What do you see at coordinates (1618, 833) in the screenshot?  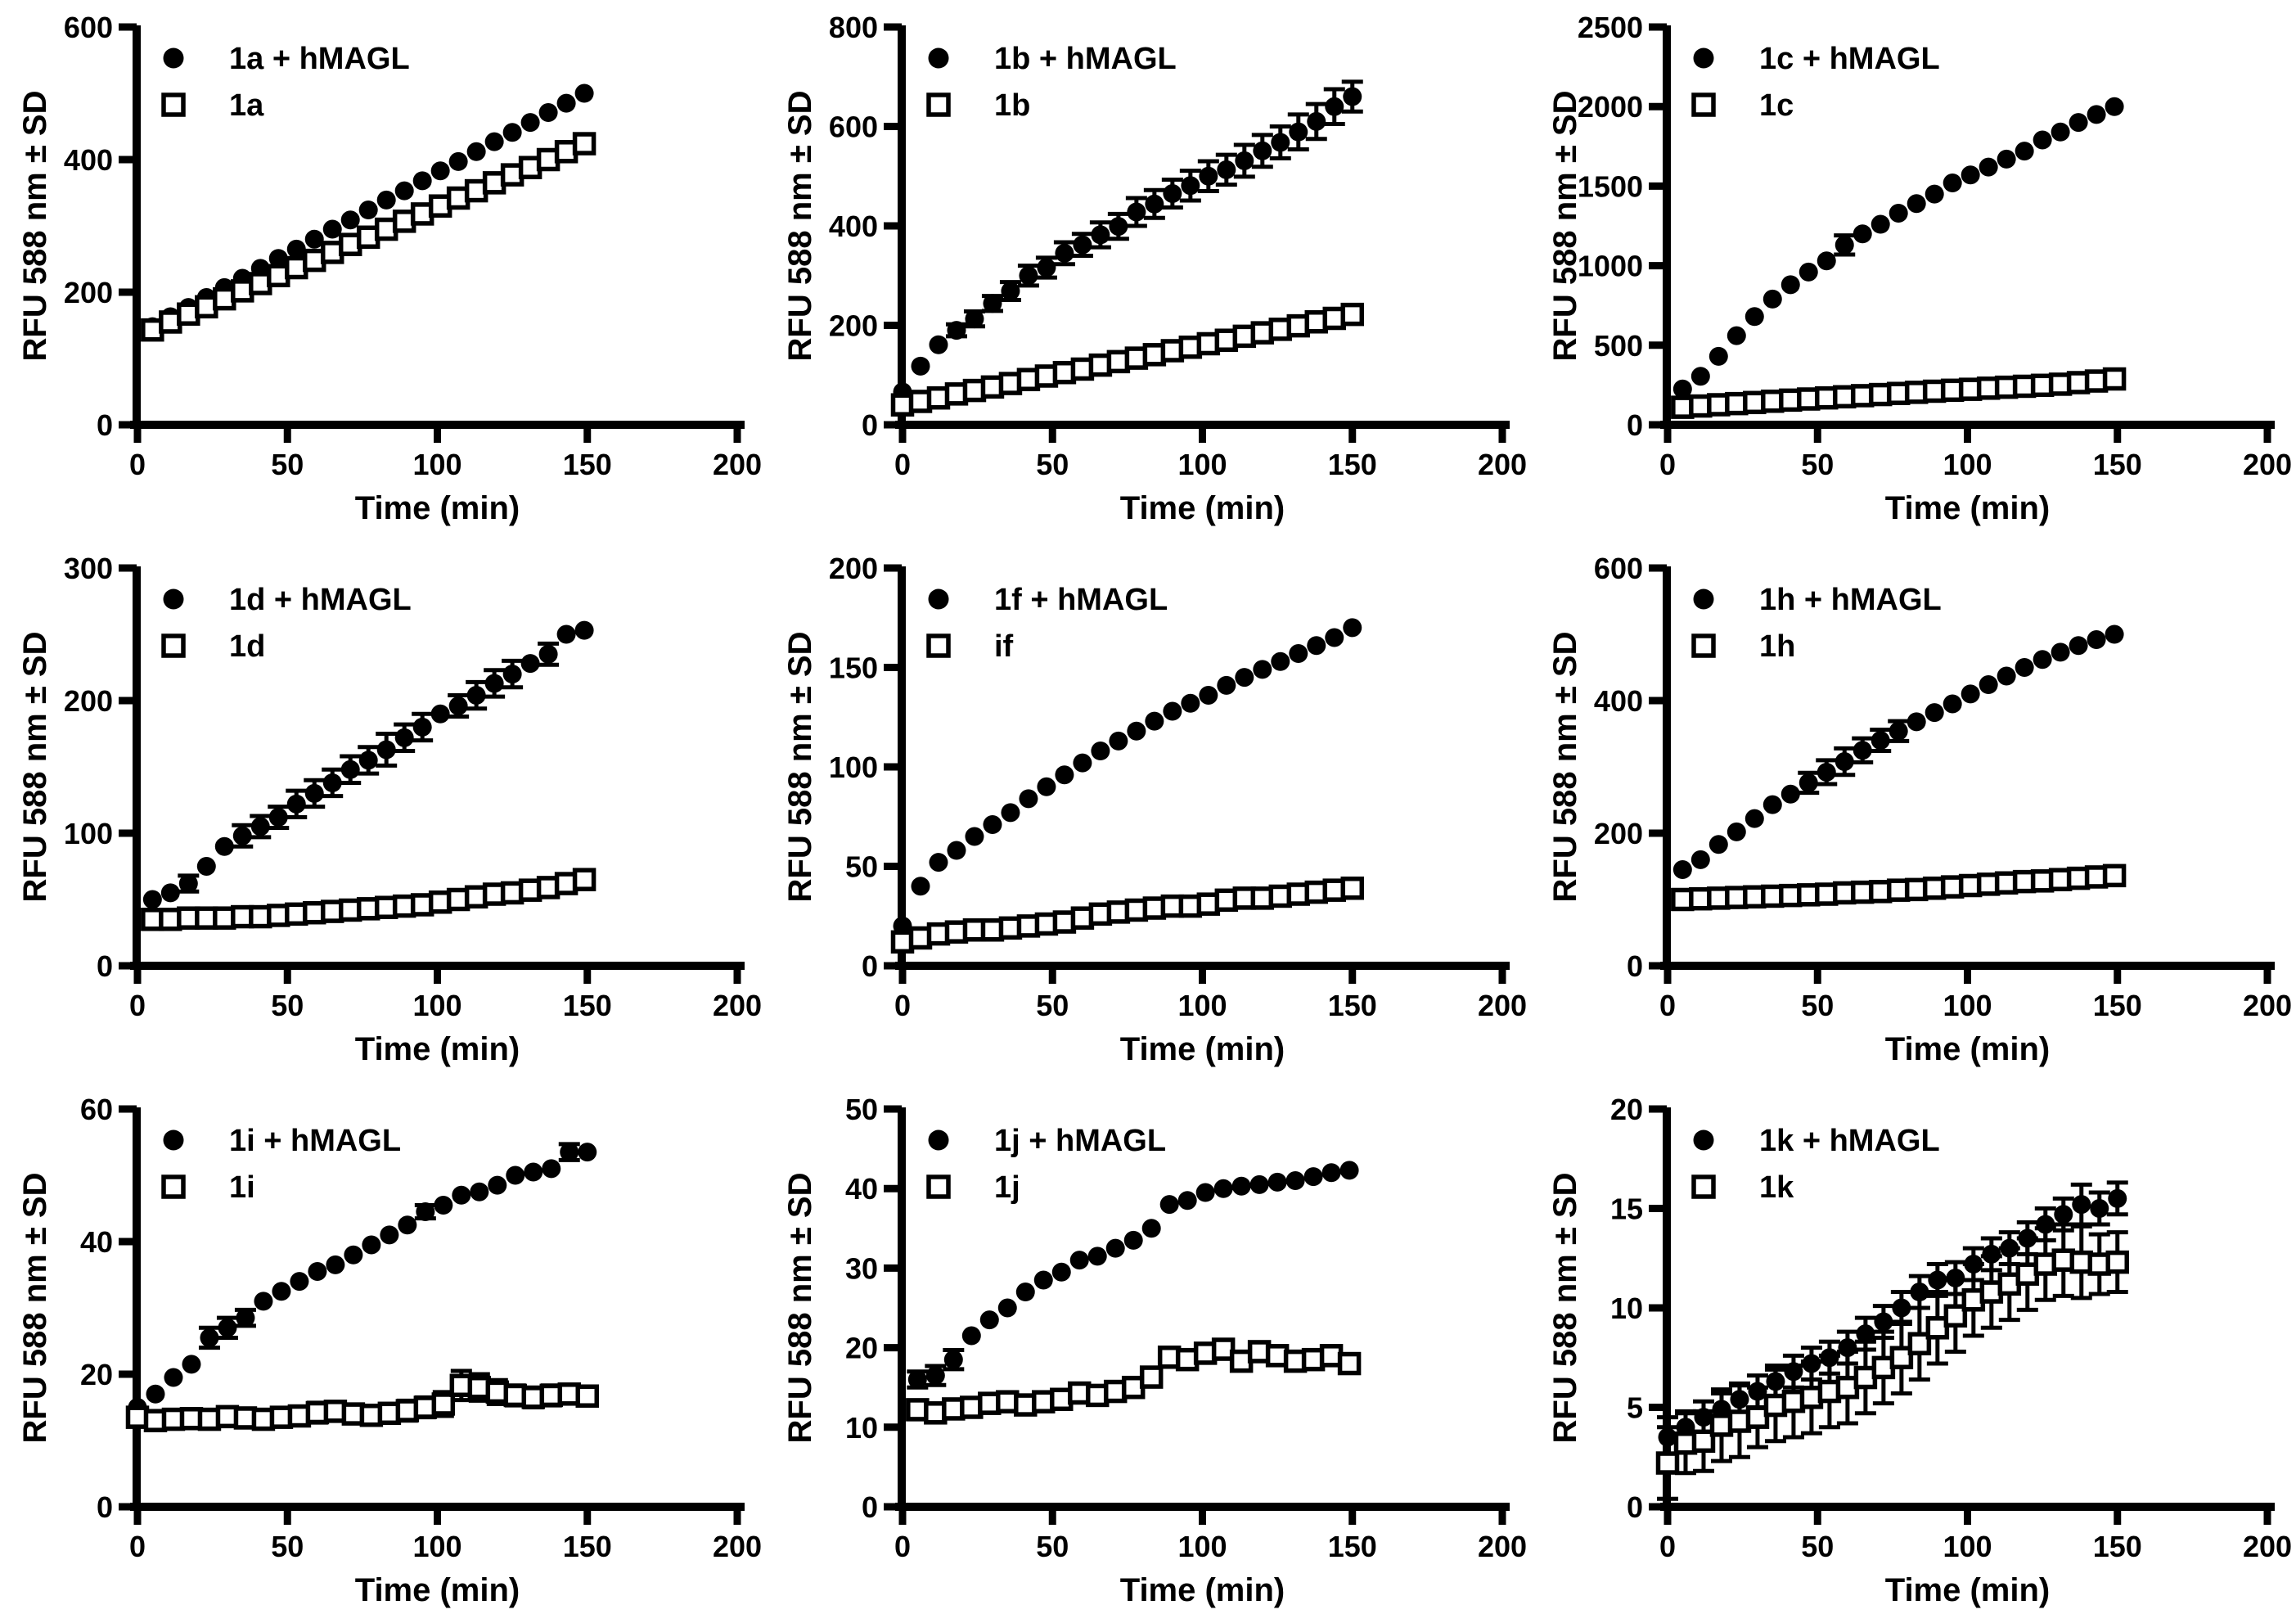 I see `y-tick-label: 200` at bounding box center [1618, 833].